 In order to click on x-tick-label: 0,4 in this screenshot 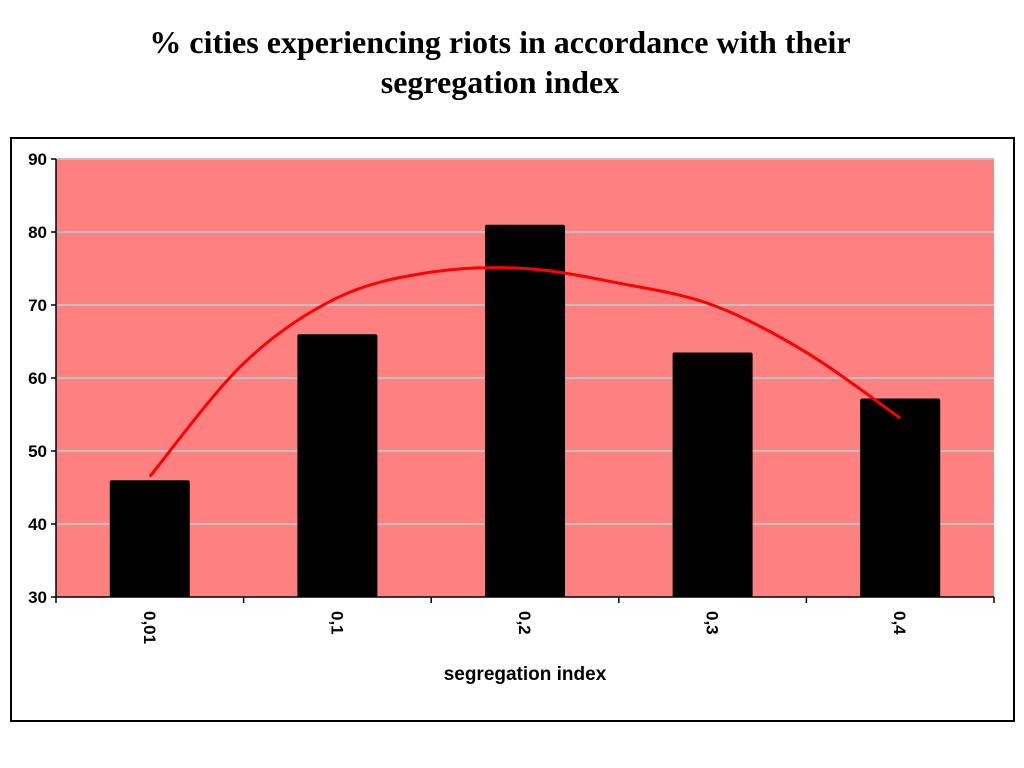, I will do `click(899, 623)`.